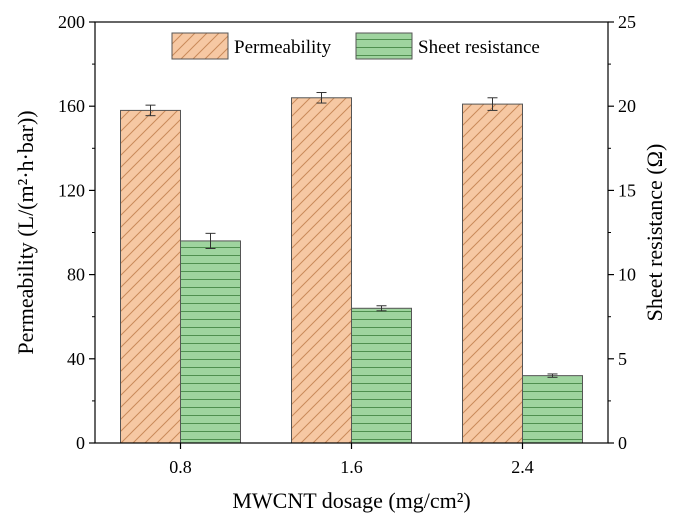 This screenshot has height=523, width=676. I want to click on bar-sheet-resistance-2.4, so click(552, 409).